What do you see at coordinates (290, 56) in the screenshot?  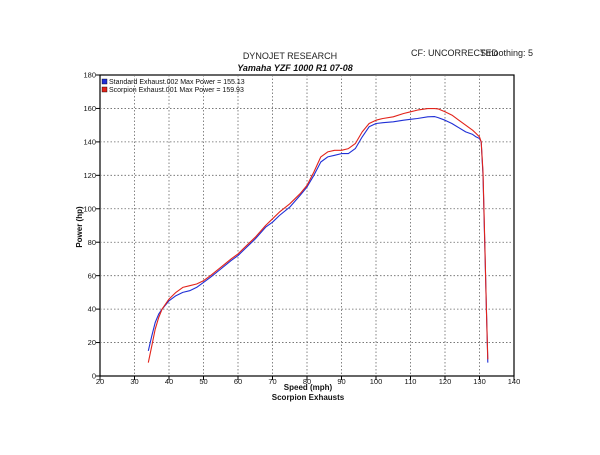 I see `company-label: DYNOJET RESEARCH` at bounding box center [290, 56].